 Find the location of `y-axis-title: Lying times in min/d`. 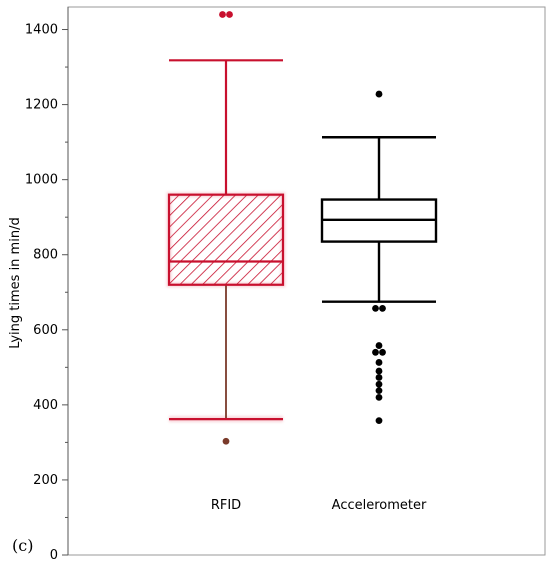

y-axis-title: Lying times in min/d is located at coordinates (15, 282).